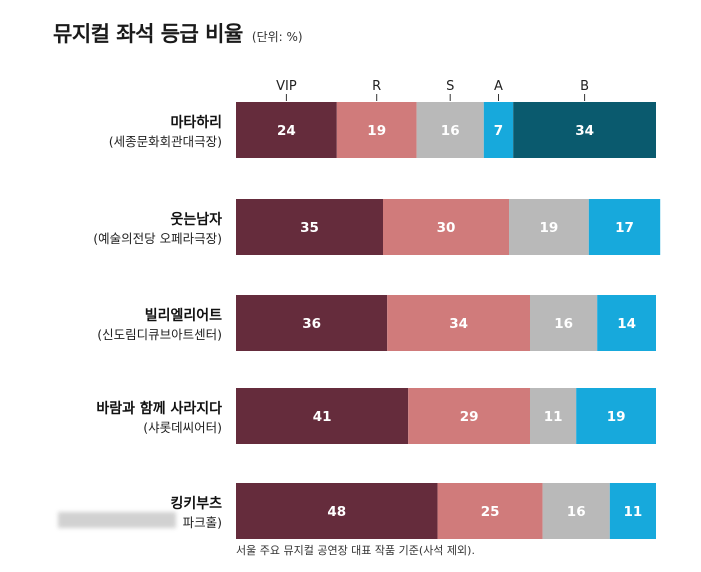 This screenshot has height=572, width=701. I want to click on bar-value-label: 14, so click(626, 324).